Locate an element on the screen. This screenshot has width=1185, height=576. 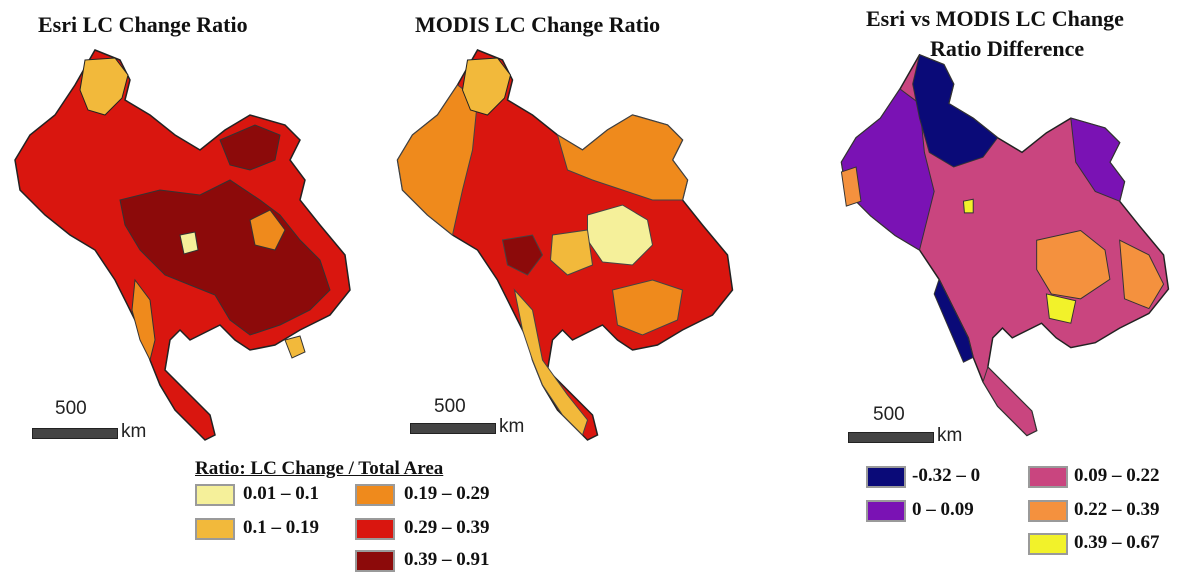
difference-map-title-line1: Esri vs MODIS LC Change is located at coordinates (995, 18).